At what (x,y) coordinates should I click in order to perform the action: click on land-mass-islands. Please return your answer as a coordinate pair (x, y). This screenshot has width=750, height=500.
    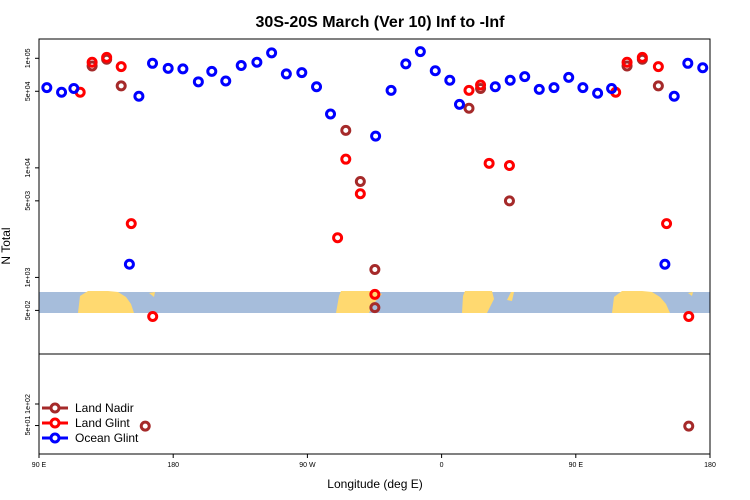
    Looking at the image, I should click on (152, 294).